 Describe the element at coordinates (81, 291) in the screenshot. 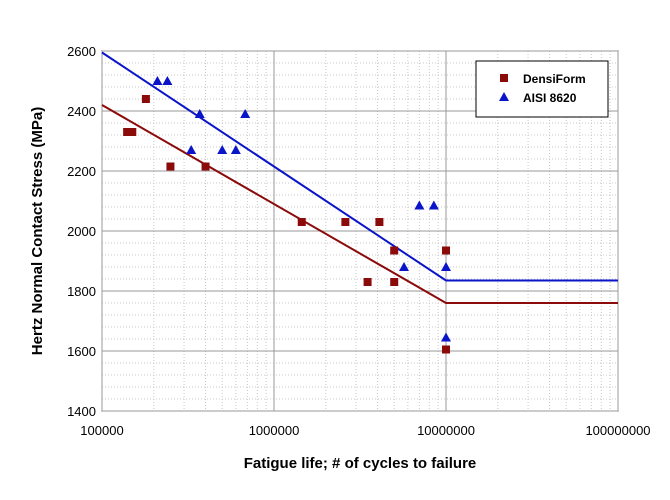

I see `y-tick-label: 1800` at that location.